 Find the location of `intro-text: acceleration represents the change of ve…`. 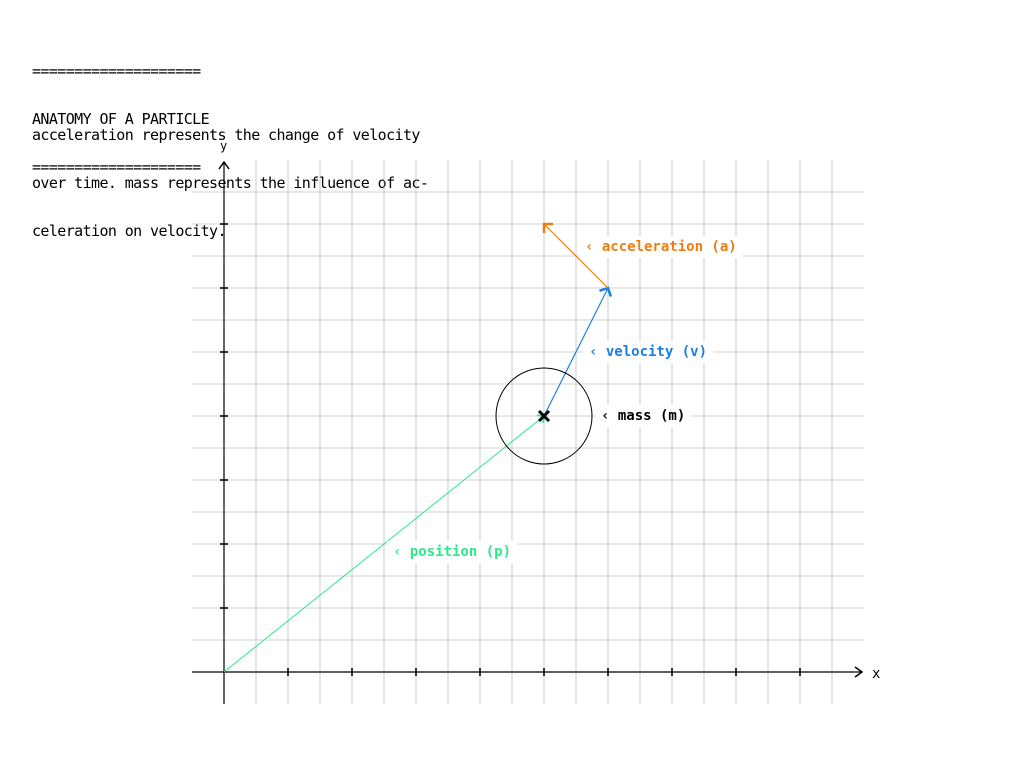

intro-text: acceleration represents the change of ve… is located at coordinates (230, 175).